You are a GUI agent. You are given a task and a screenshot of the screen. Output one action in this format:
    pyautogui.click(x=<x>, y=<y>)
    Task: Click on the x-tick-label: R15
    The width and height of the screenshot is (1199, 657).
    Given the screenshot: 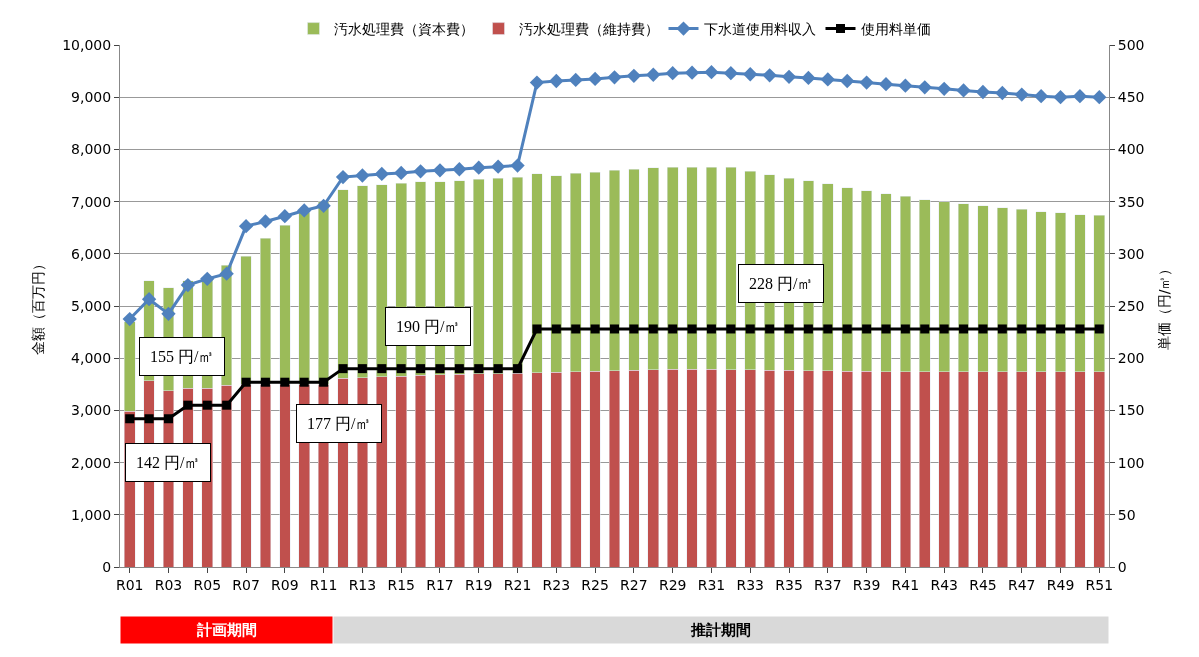 What is the action you would take?
    pyautogui.click(x=401, y=584)
    